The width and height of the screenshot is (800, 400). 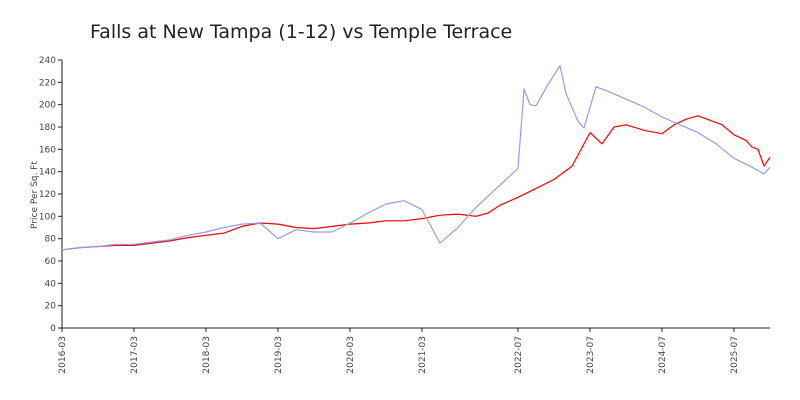 What do you see at coordinates (47, 106) in the screenshot?
I see `y-tick-label: 200` at bounding box center [47, 106].